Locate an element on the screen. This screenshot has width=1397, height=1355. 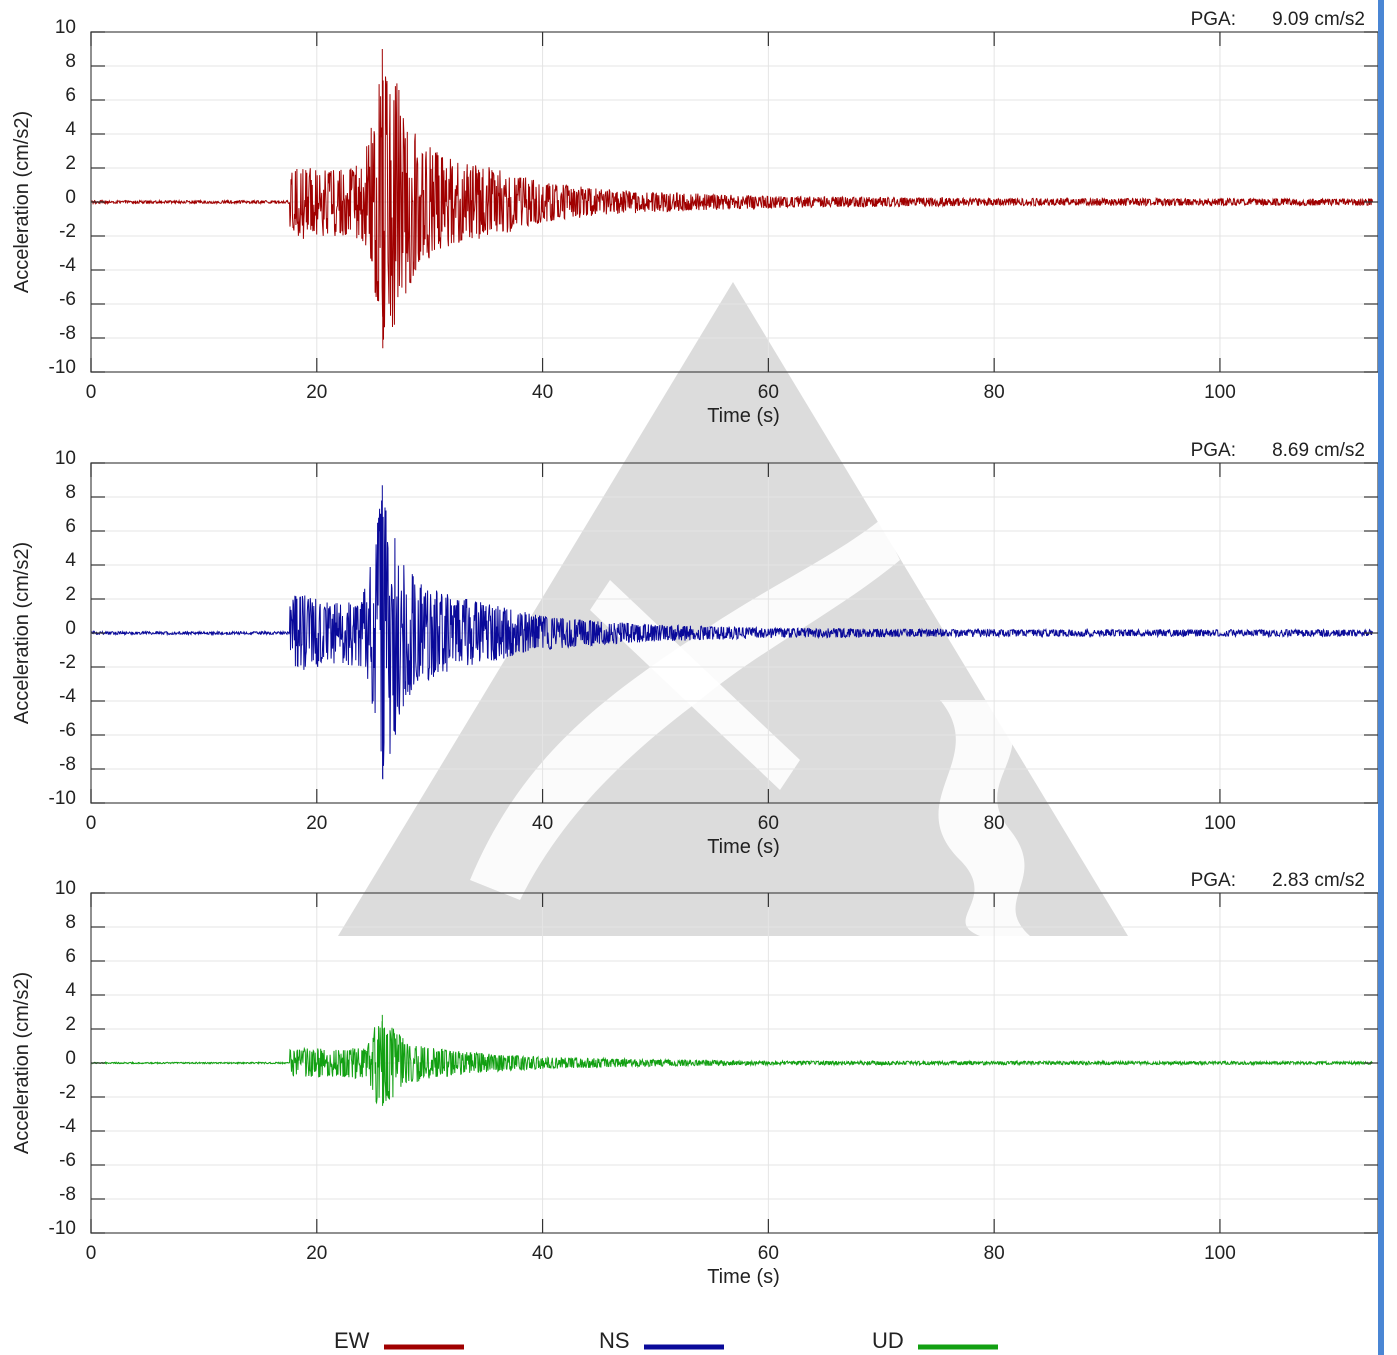
pga-value-ew: 9.09 cm/s2 is located at coordinates (1318, 19).